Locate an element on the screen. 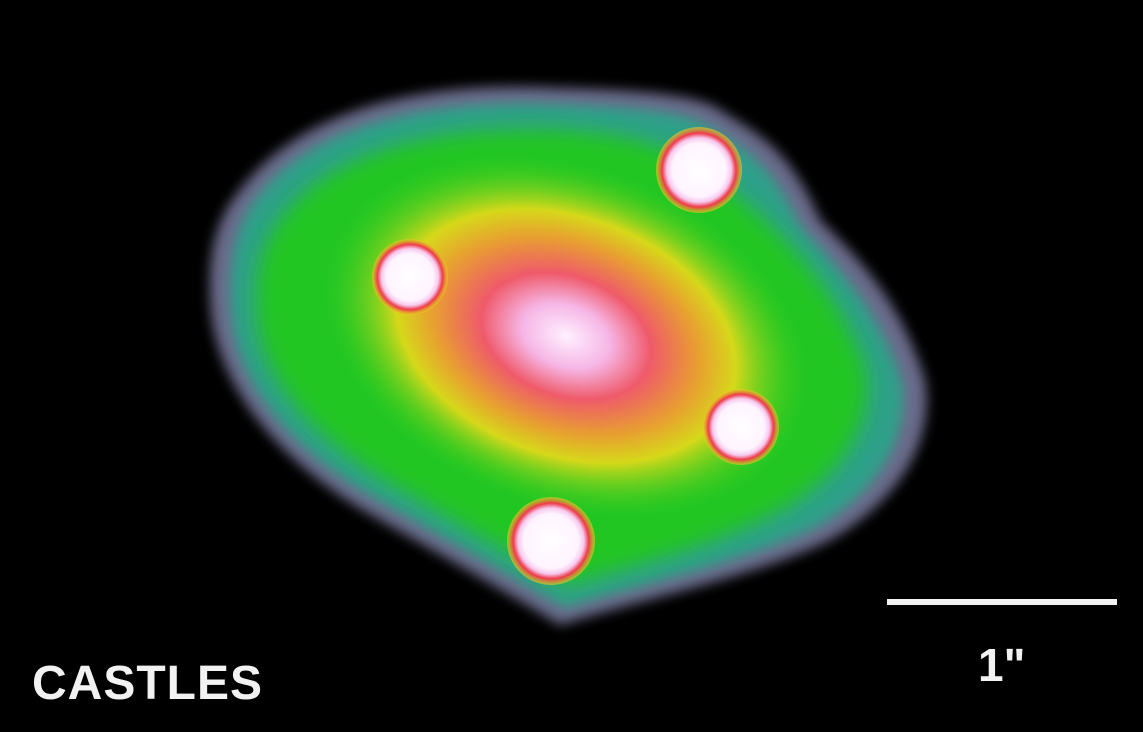  quasar-image-a is located at coordinates (410, 277).